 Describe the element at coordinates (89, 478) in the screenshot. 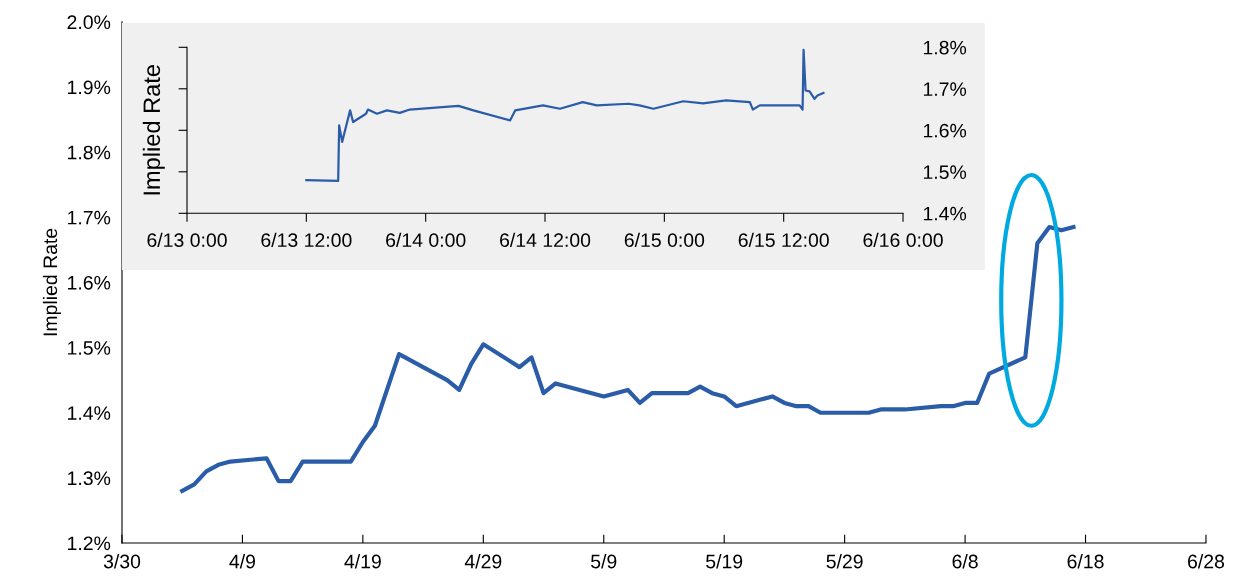

I see `y-tick-label: 1.3%` at that location.